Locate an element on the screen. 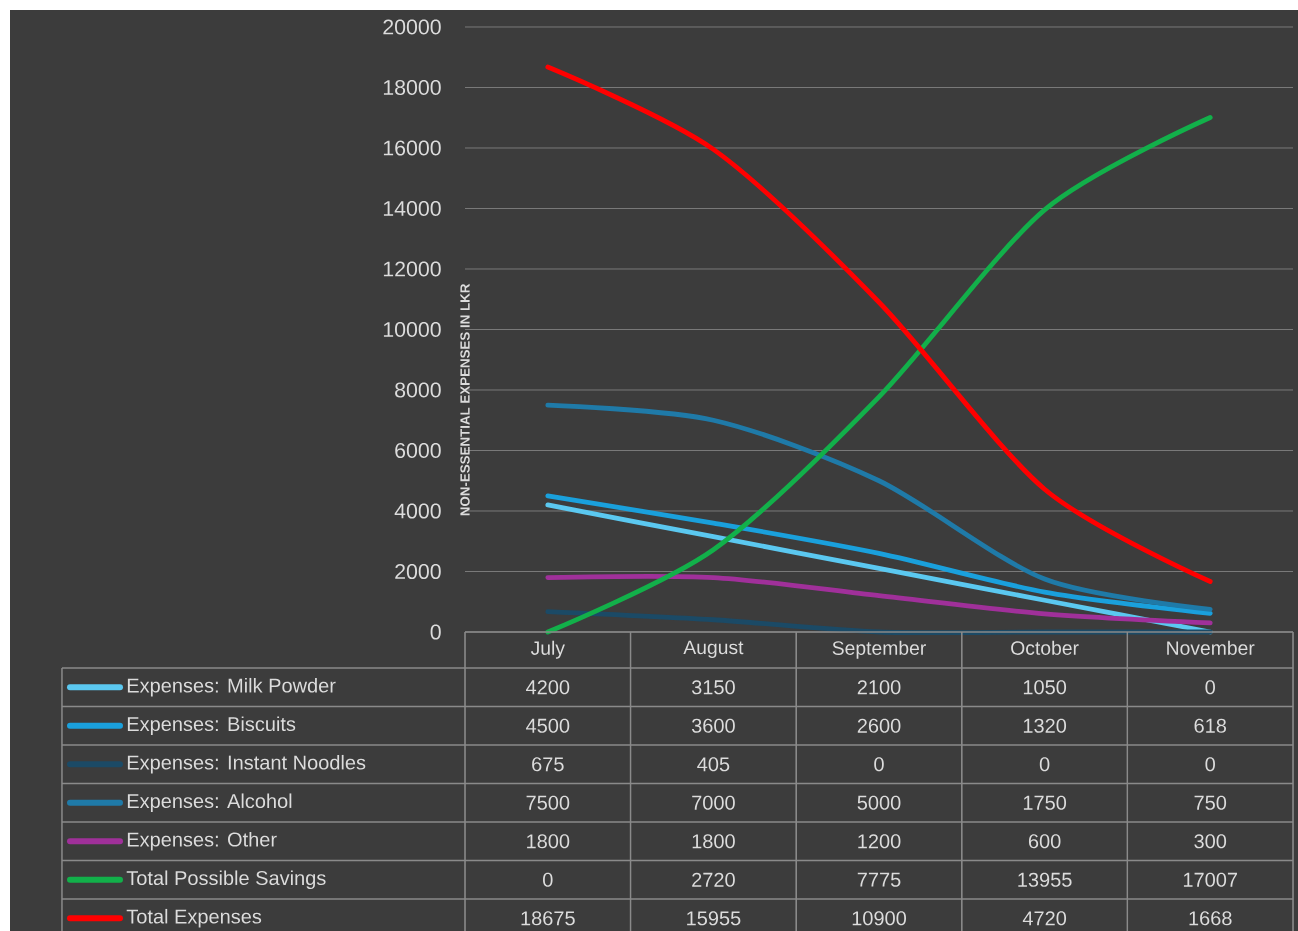 This screenshot has height=931, width=1298. data-label: 7775 is located at coordinates (879, 879).